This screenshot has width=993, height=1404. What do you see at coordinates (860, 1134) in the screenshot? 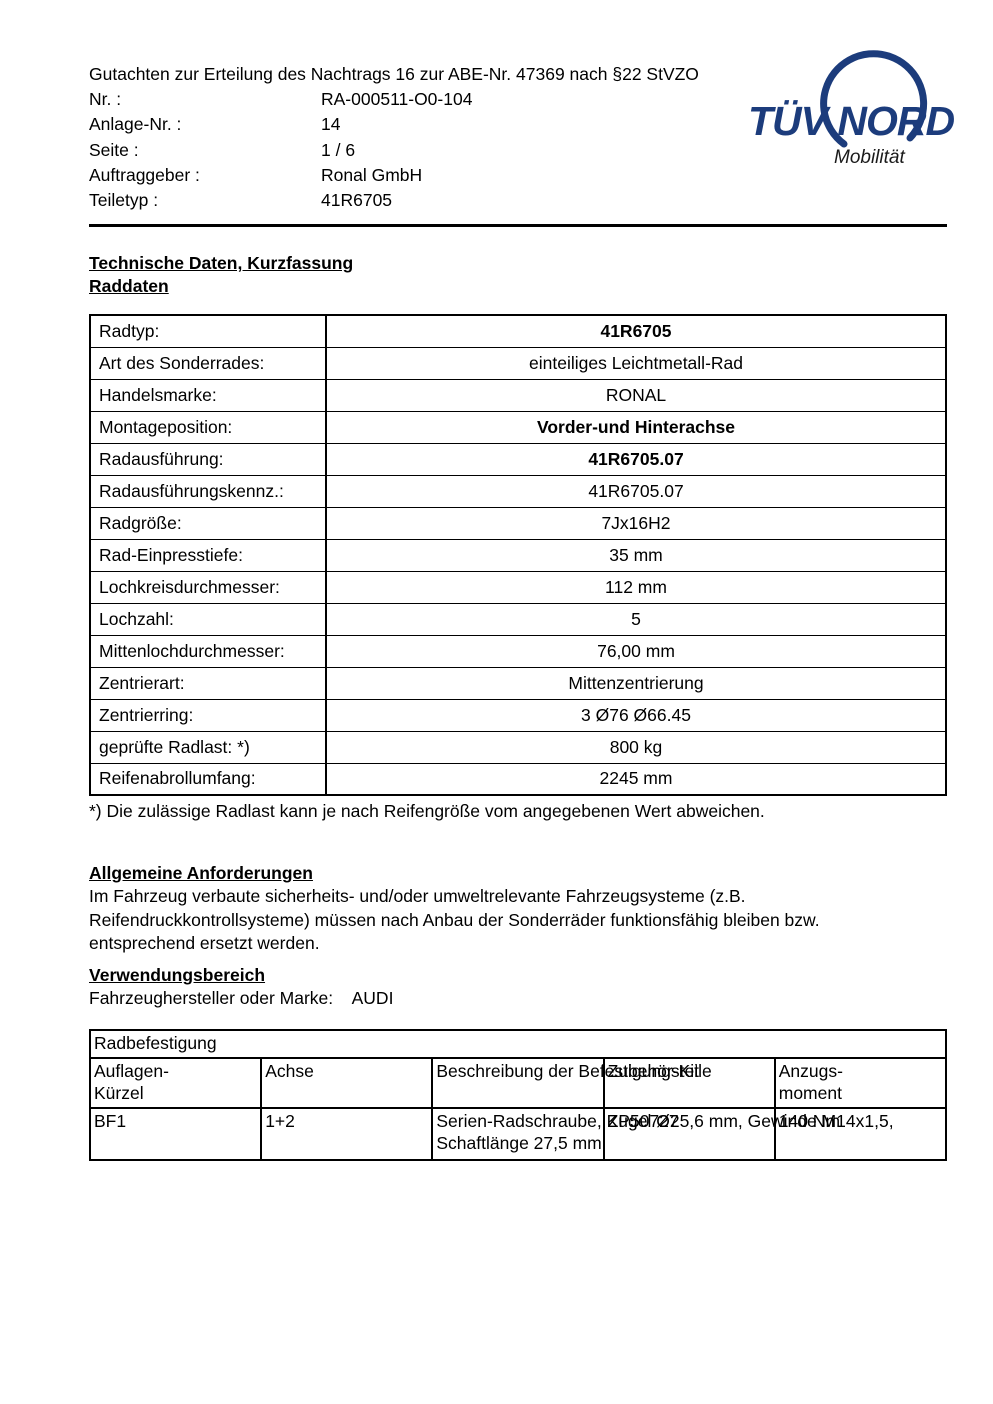
I see `cell-anzugsmoment: 140 Nm` at bounding box center [860, 1134].